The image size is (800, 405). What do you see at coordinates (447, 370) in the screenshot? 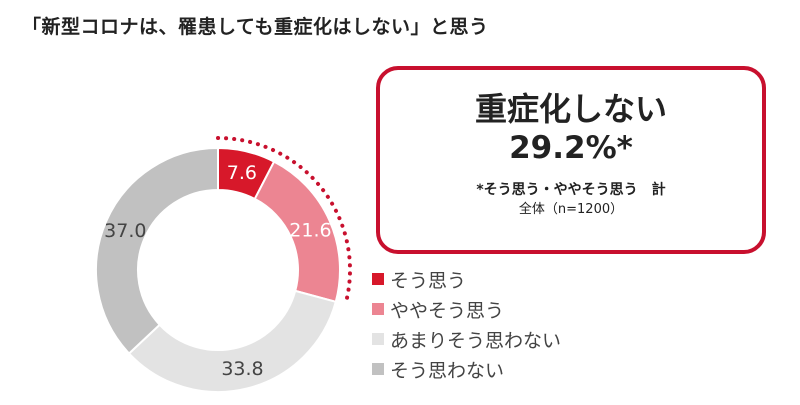
I see `legend-label: そう思わない` at bounding box center [447, 370].